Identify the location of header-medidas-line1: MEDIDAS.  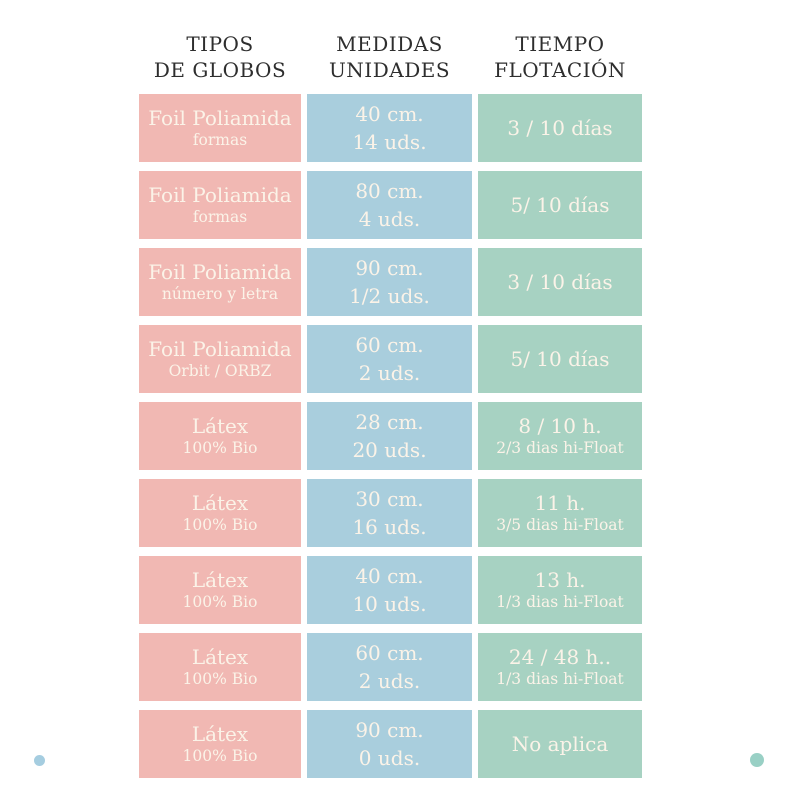
(389, 44).